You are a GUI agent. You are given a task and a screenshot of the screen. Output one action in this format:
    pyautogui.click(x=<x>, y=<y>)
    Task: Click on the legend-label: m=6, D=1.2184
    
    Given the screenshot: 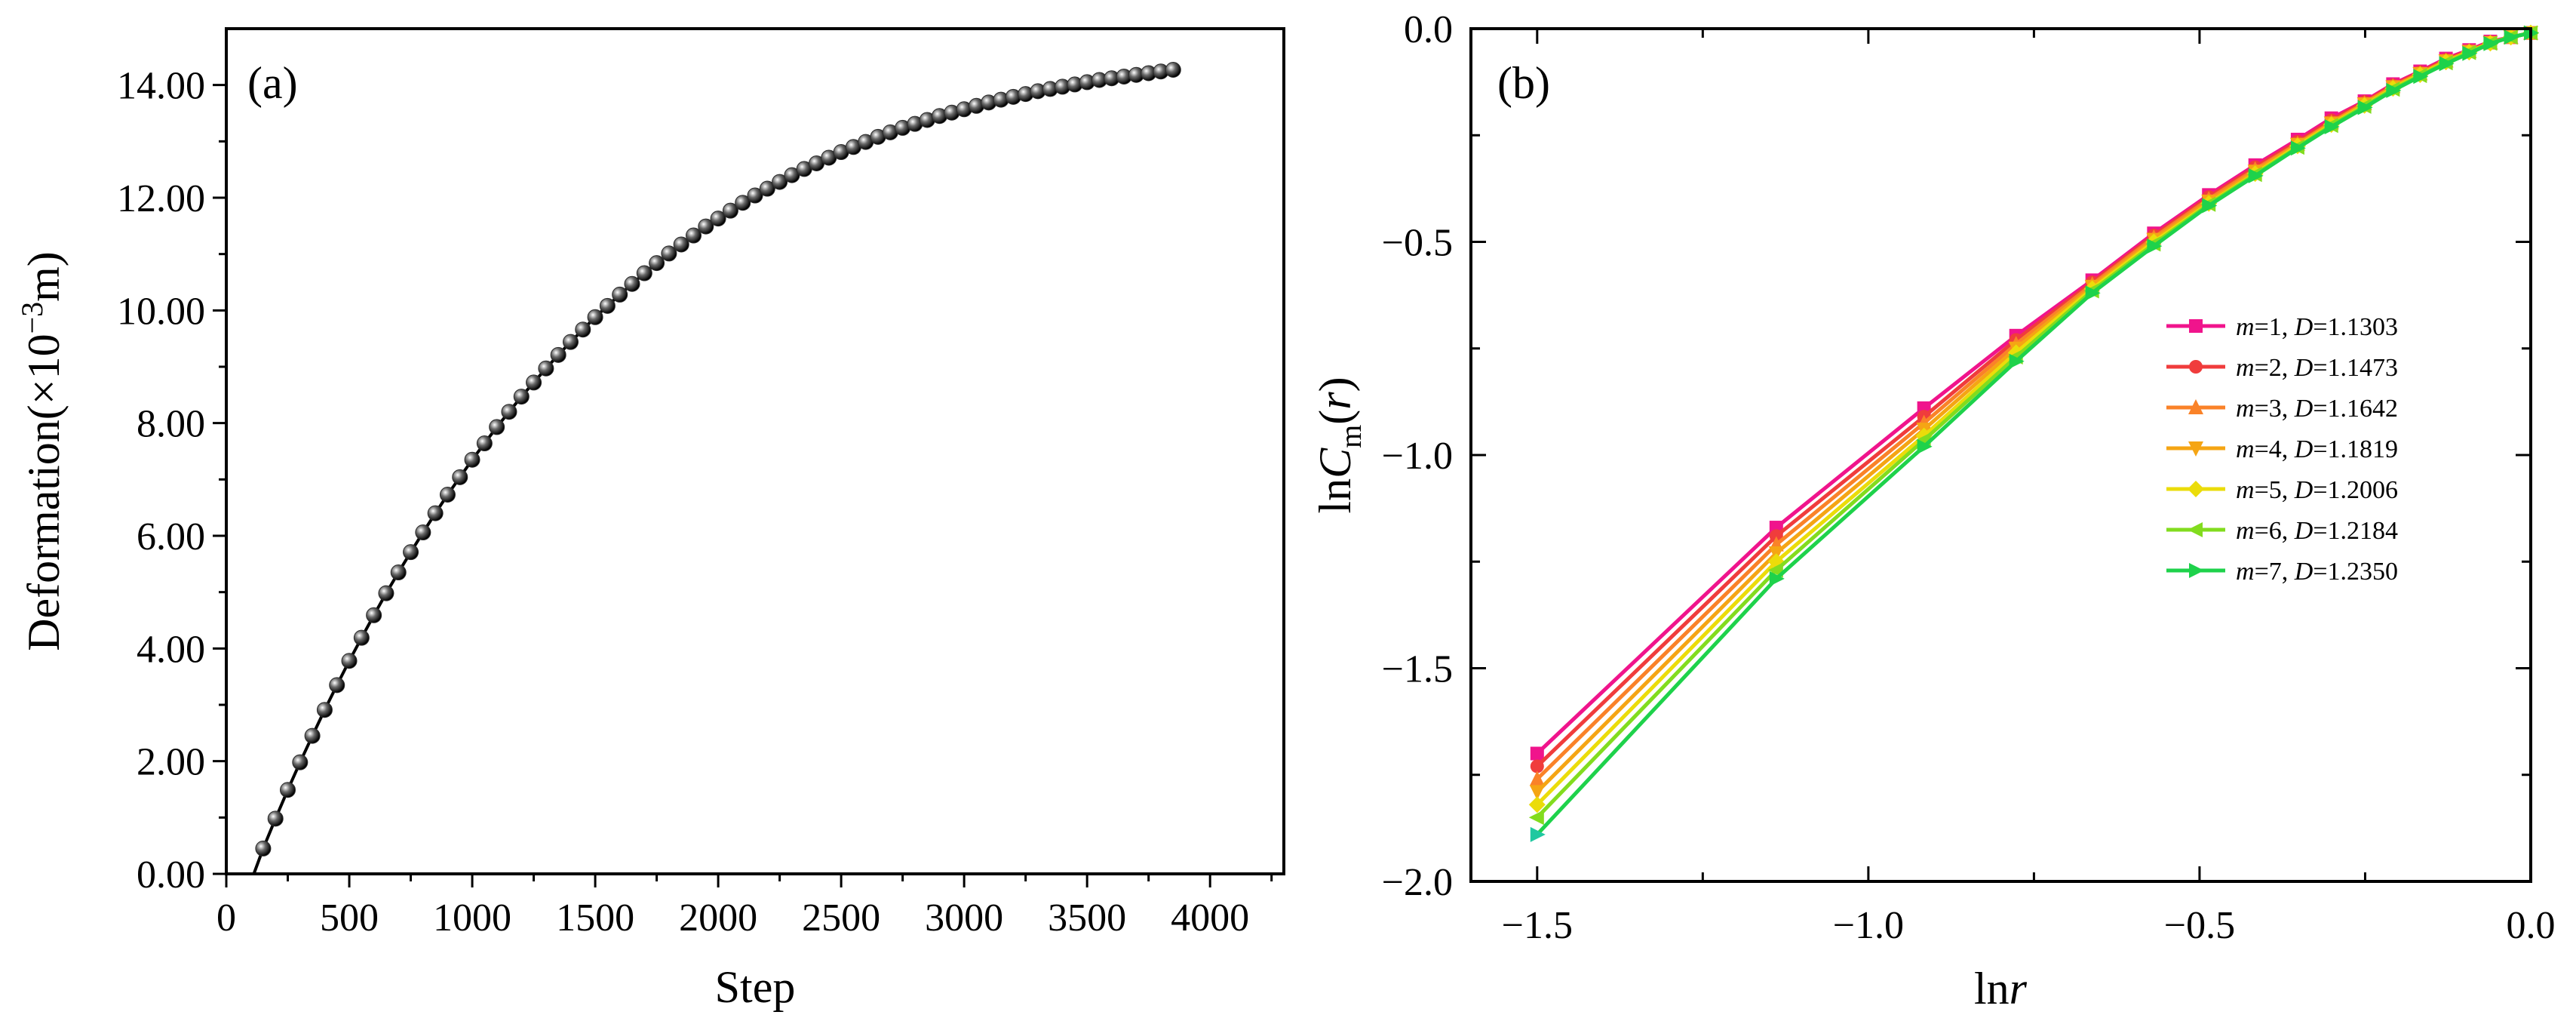 What is the action you would take?
    pyautogui.click(x=2317, y=531)
    